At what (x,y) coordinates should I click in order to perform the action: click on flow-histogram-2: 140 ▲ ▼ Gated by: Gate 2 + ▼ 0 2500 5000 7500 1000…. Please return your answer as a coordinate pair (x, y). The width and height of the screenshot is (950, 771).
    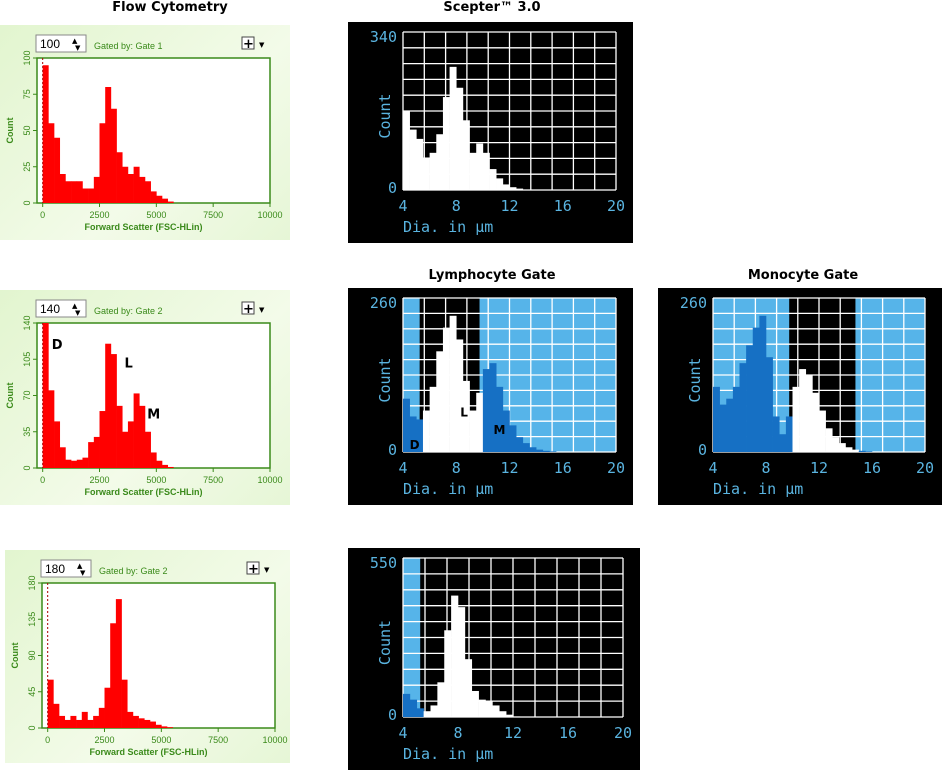
    Looking at the image, I should click on (145, 397).